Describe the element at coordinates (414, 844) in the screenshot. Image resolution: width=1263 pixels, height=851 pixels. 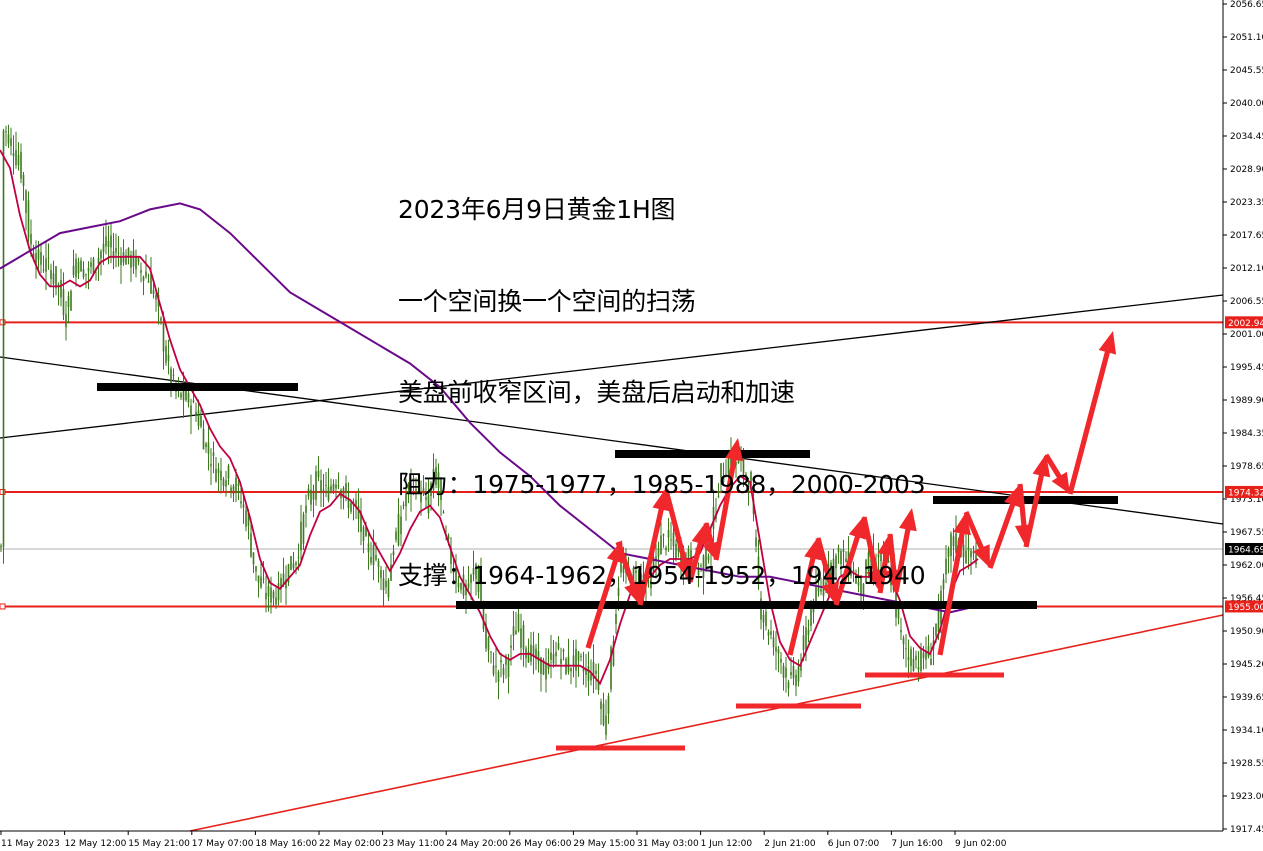
I see `x-tick-label: 23 May 11:00` at that location.